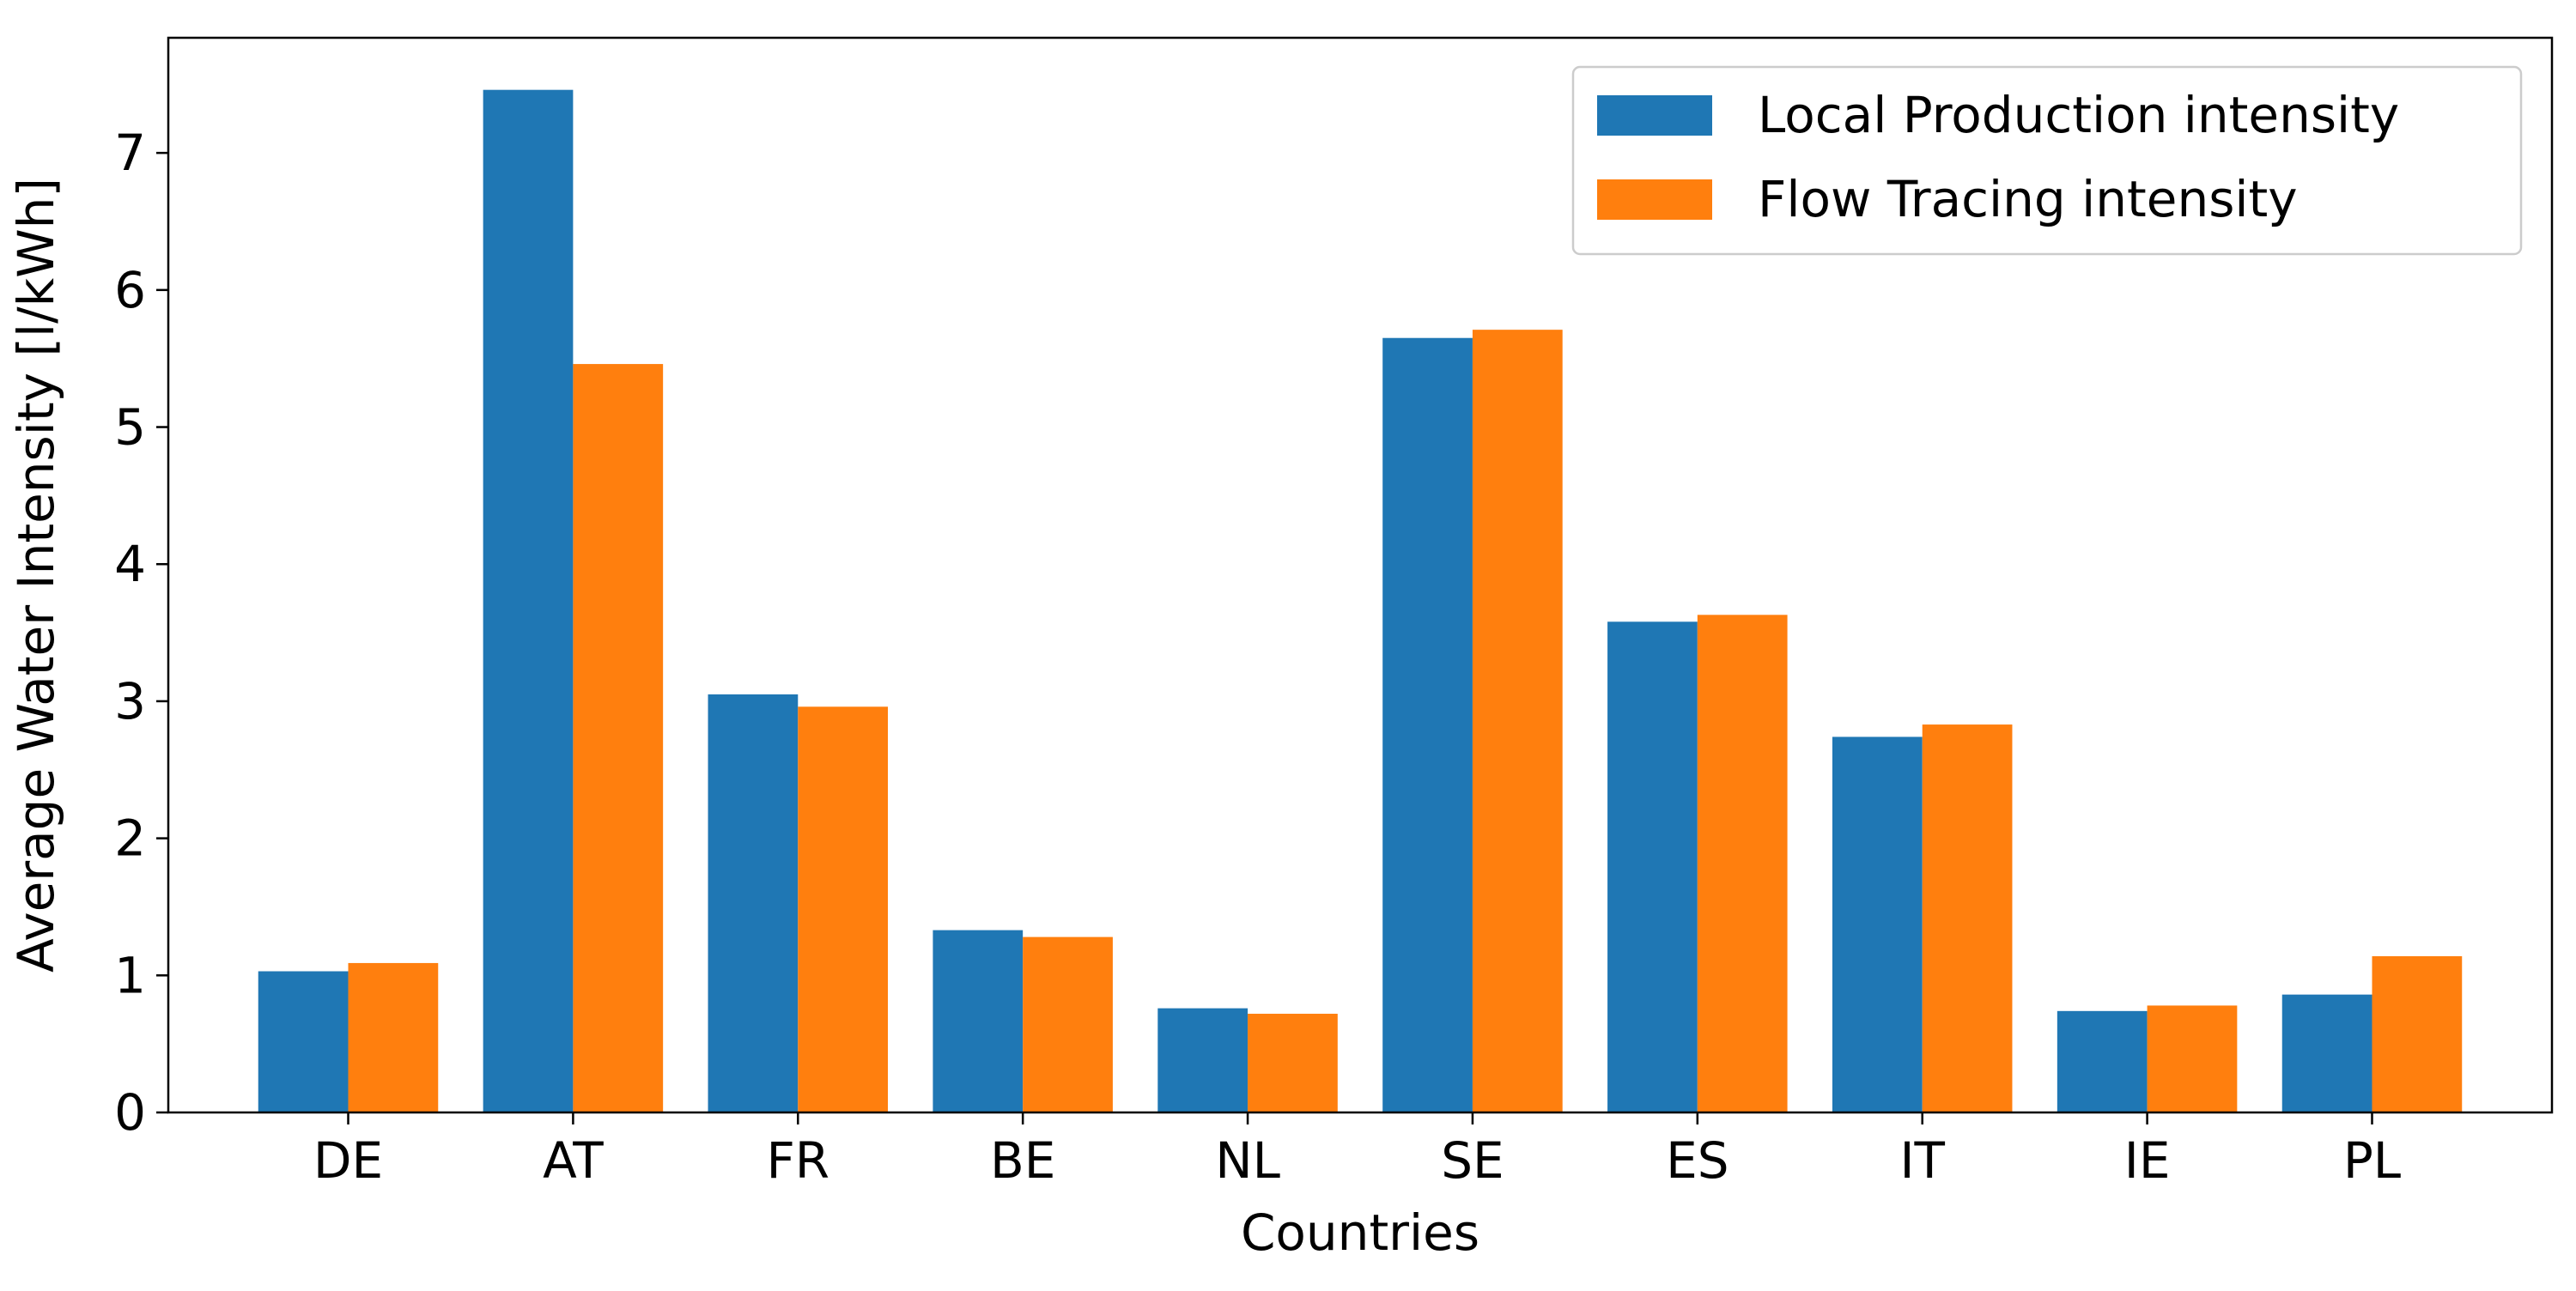 This screenshot has width=2576, height=1291. I want to click on x-tick-label-pl: PL, so click(2372, 1160).